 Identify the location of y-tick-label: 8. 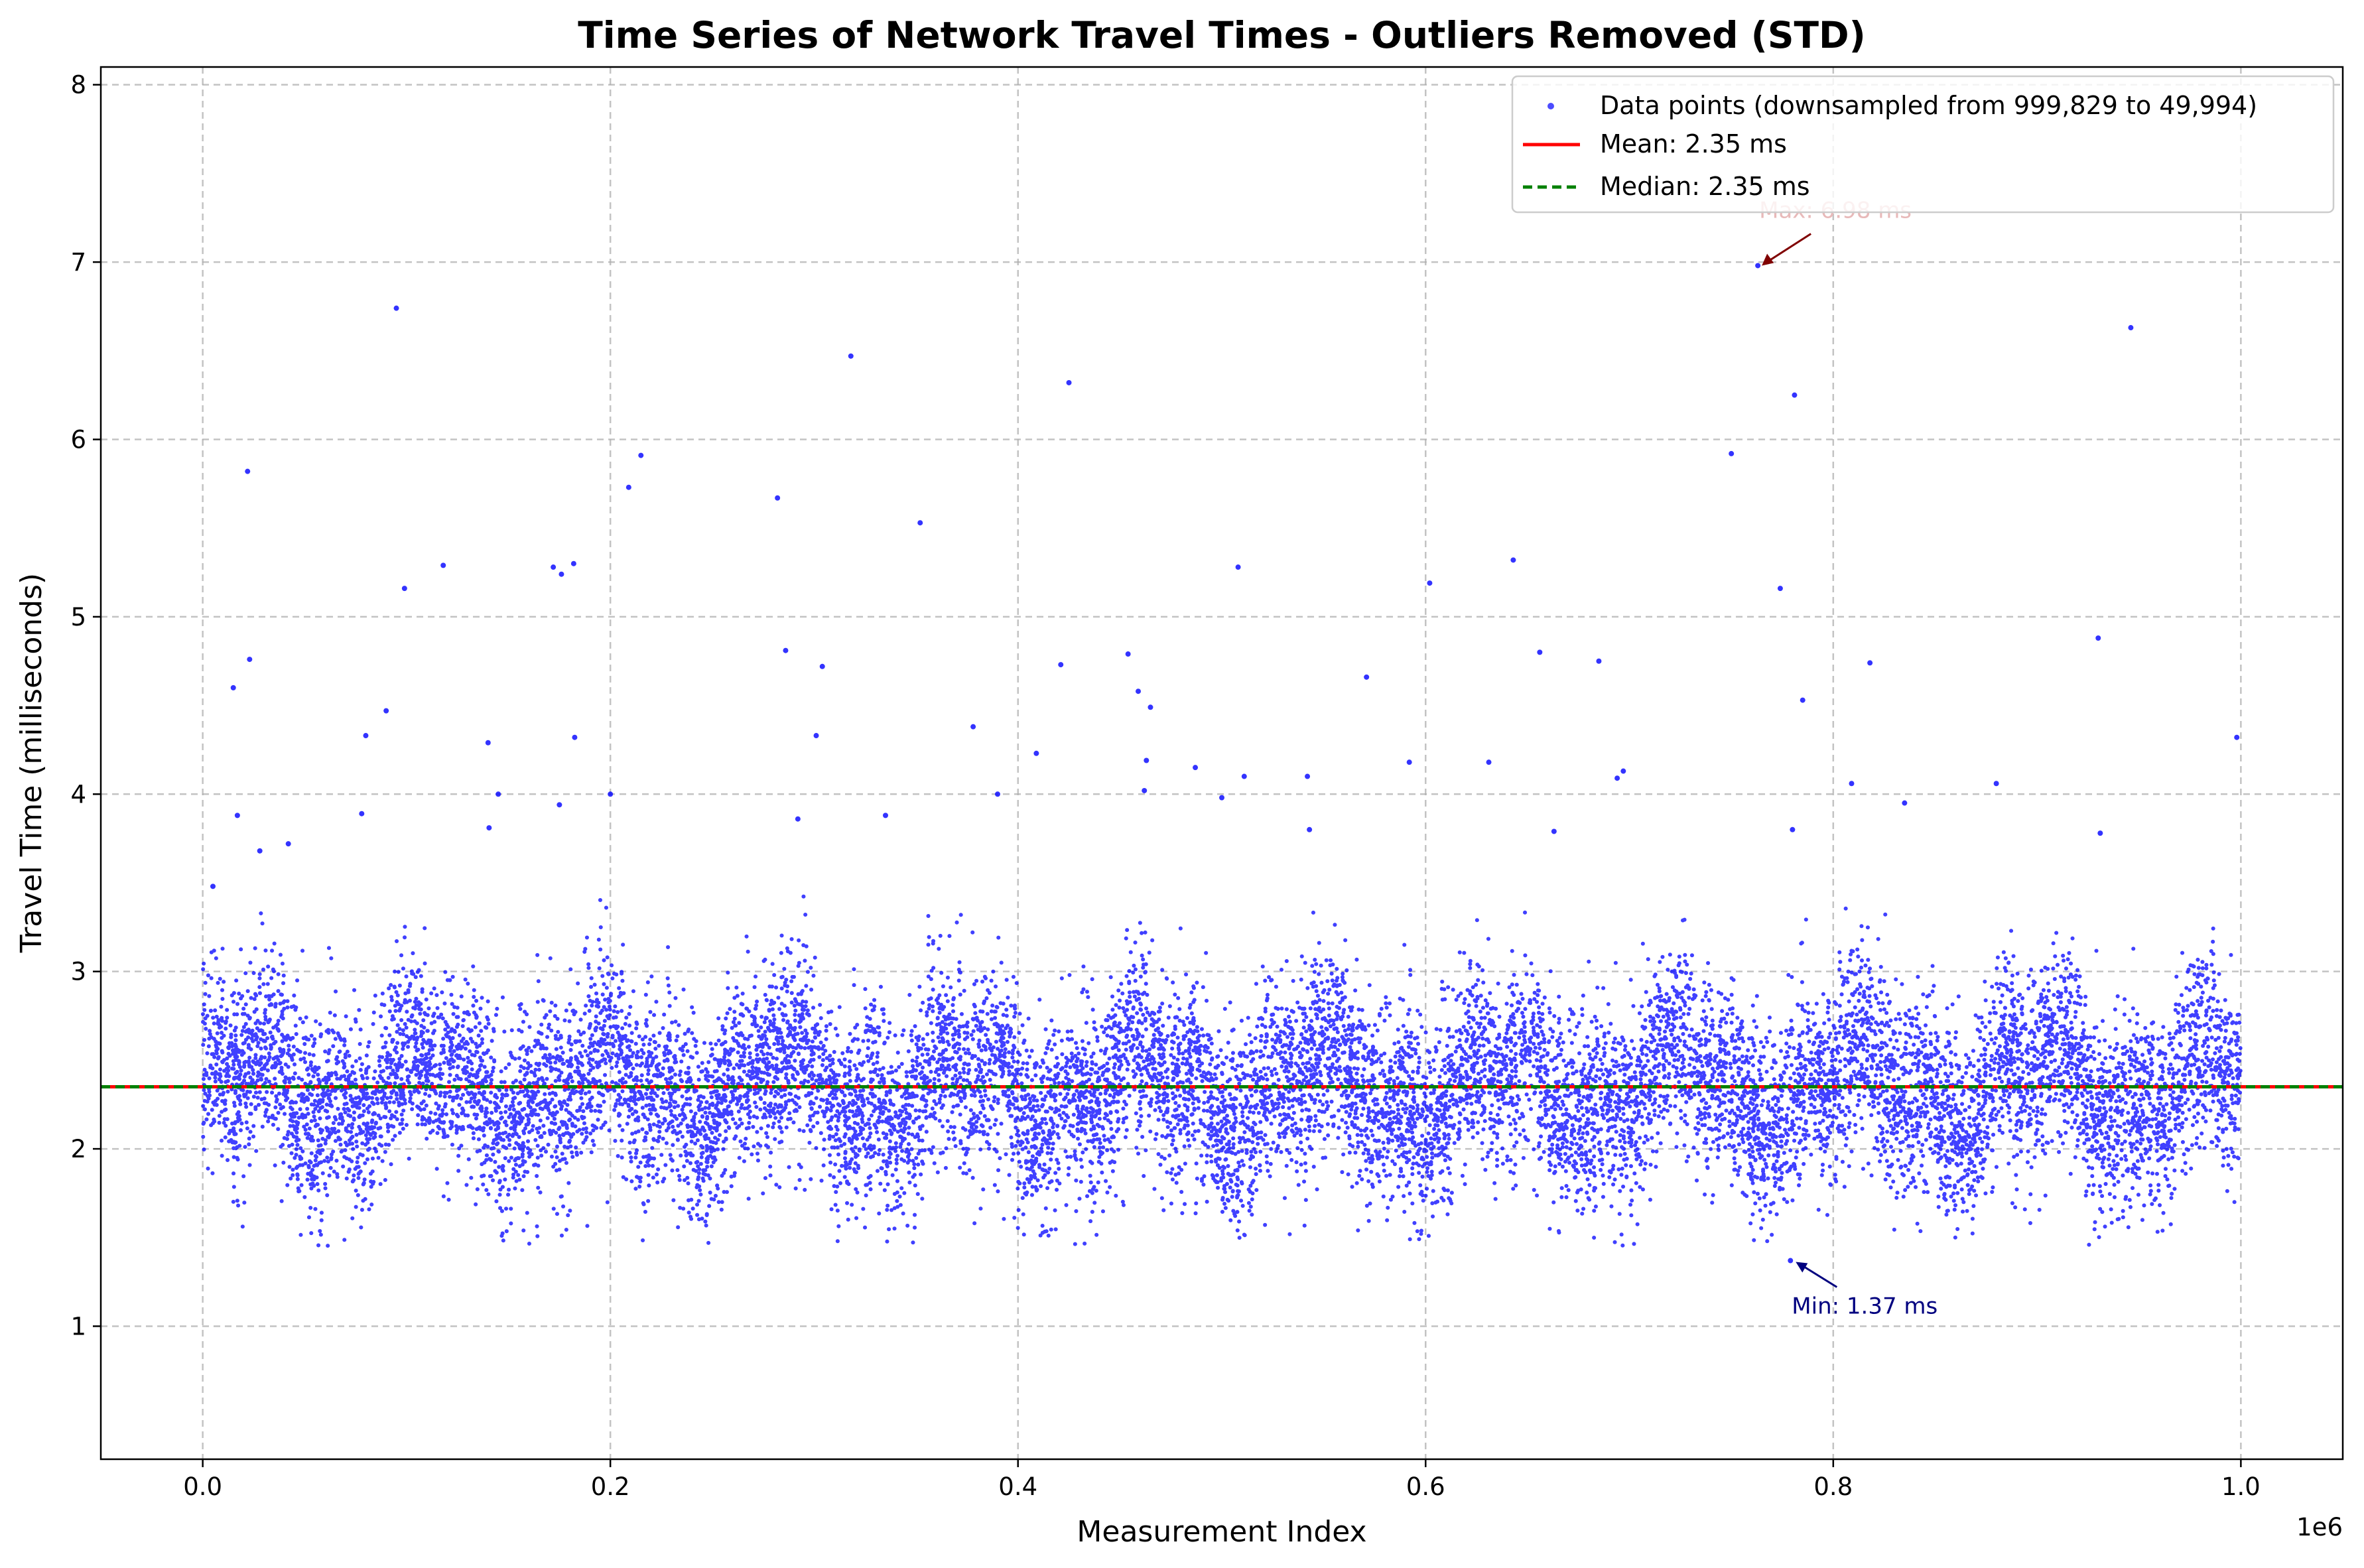
(78, 85).